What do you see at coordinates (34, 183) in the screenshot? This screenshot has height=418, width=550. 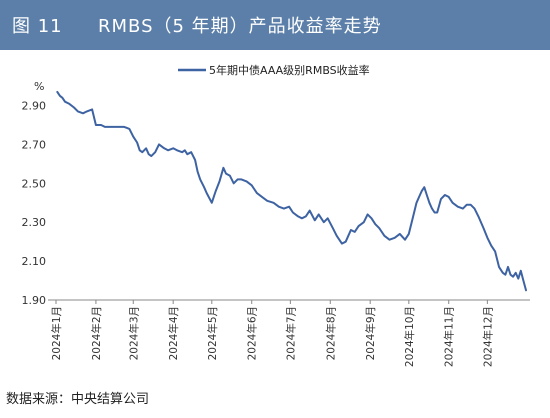 I see `y-tick-label: 2.50` at bounding box center [34, 183].